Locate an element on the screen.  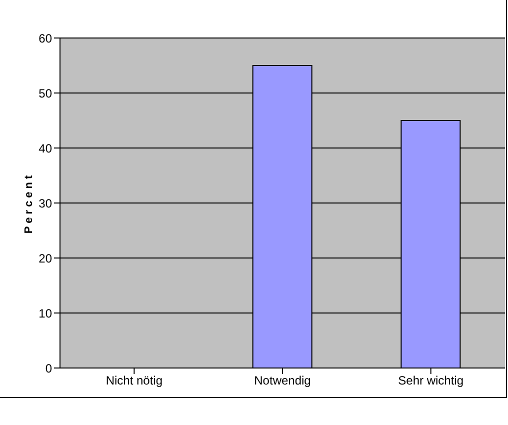
y-tick-label: 20 is located at coordinates (45, 258).